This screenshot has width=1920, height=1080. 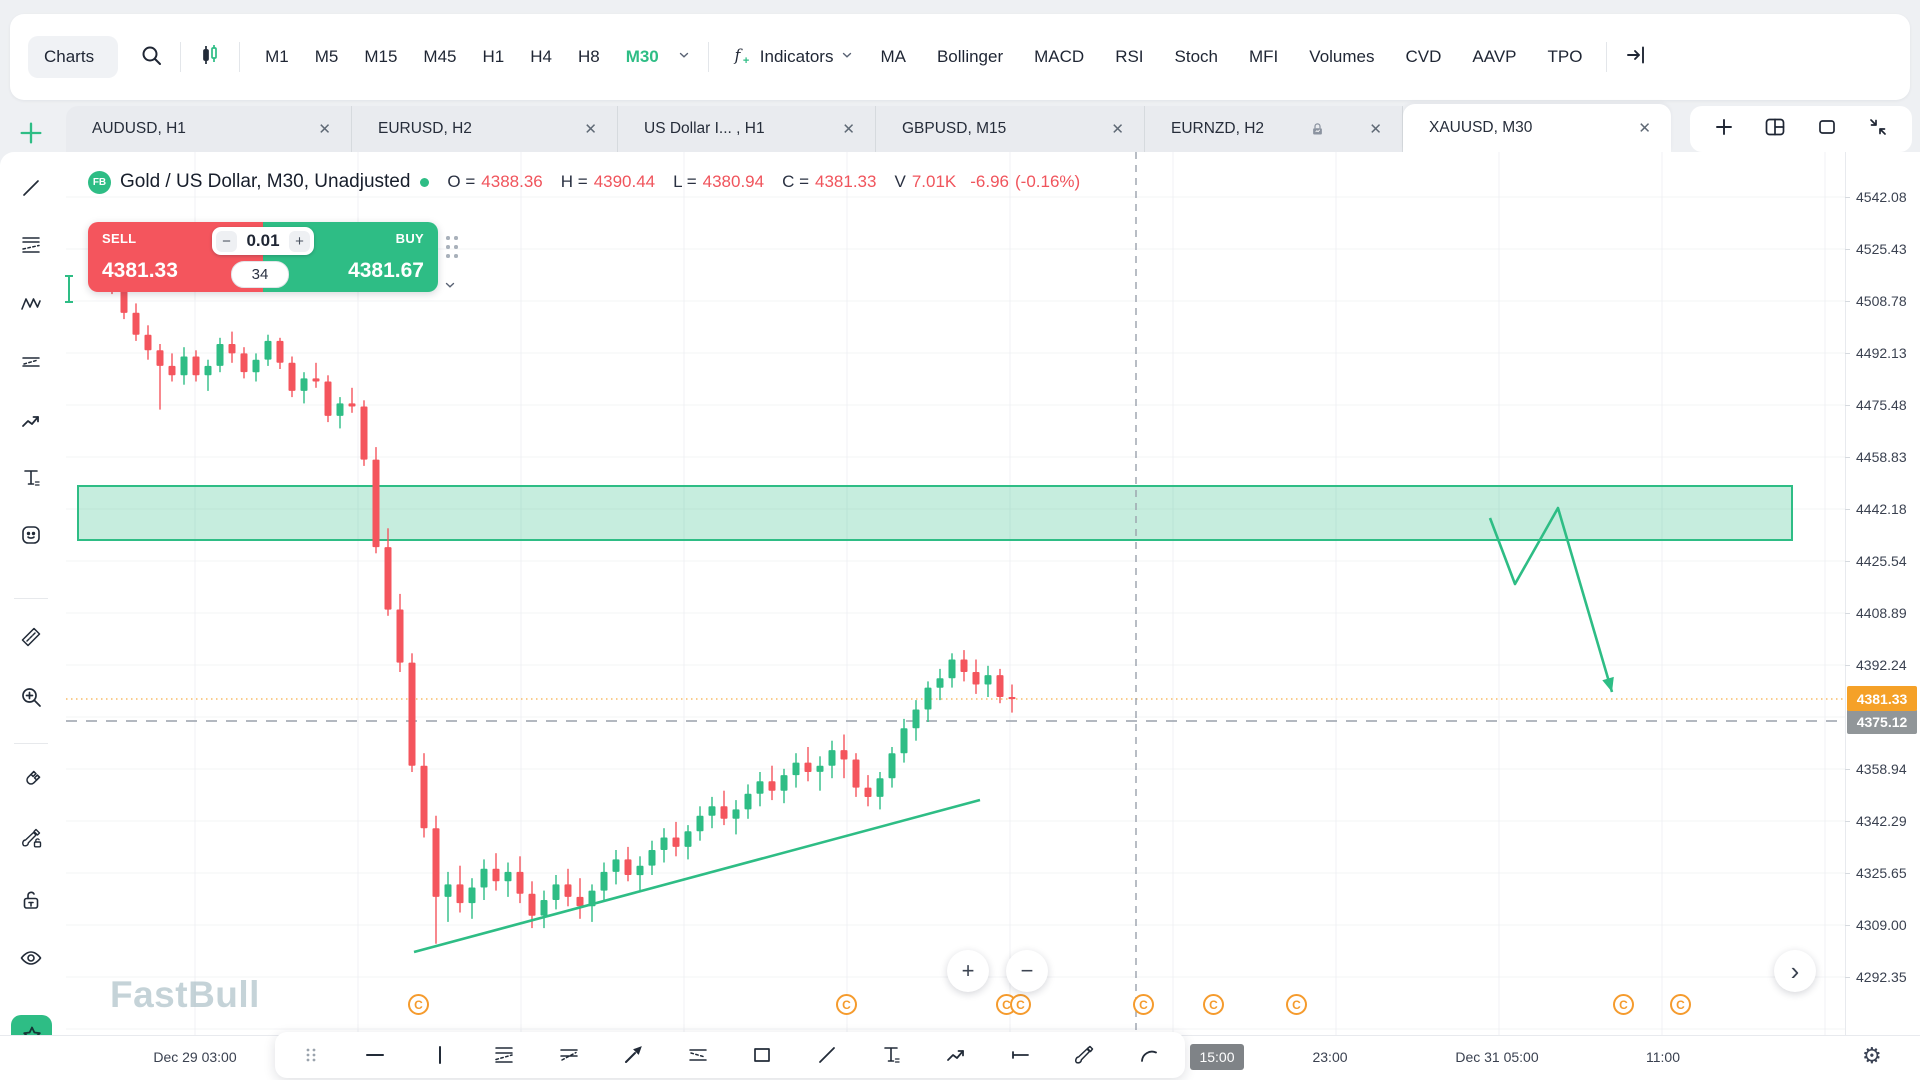 I want to click on emoji-icon, so click(x=31, y=535).